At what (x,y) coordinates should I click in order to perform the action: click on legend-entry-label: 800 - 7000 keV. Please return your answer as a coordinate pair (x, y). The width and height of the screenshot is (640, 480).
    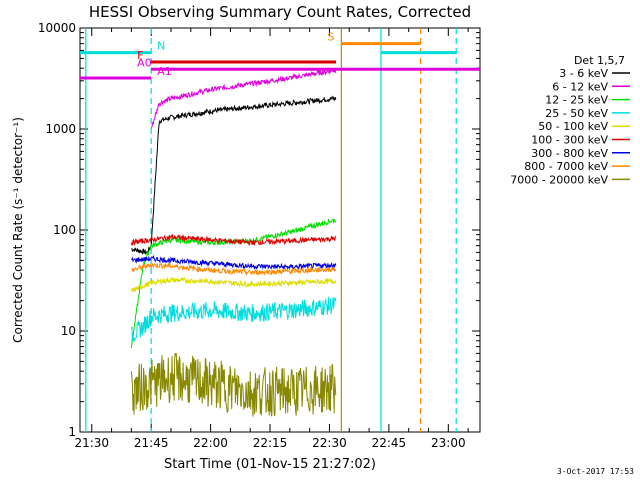
    Looking at the image, I should click on (566, 166).